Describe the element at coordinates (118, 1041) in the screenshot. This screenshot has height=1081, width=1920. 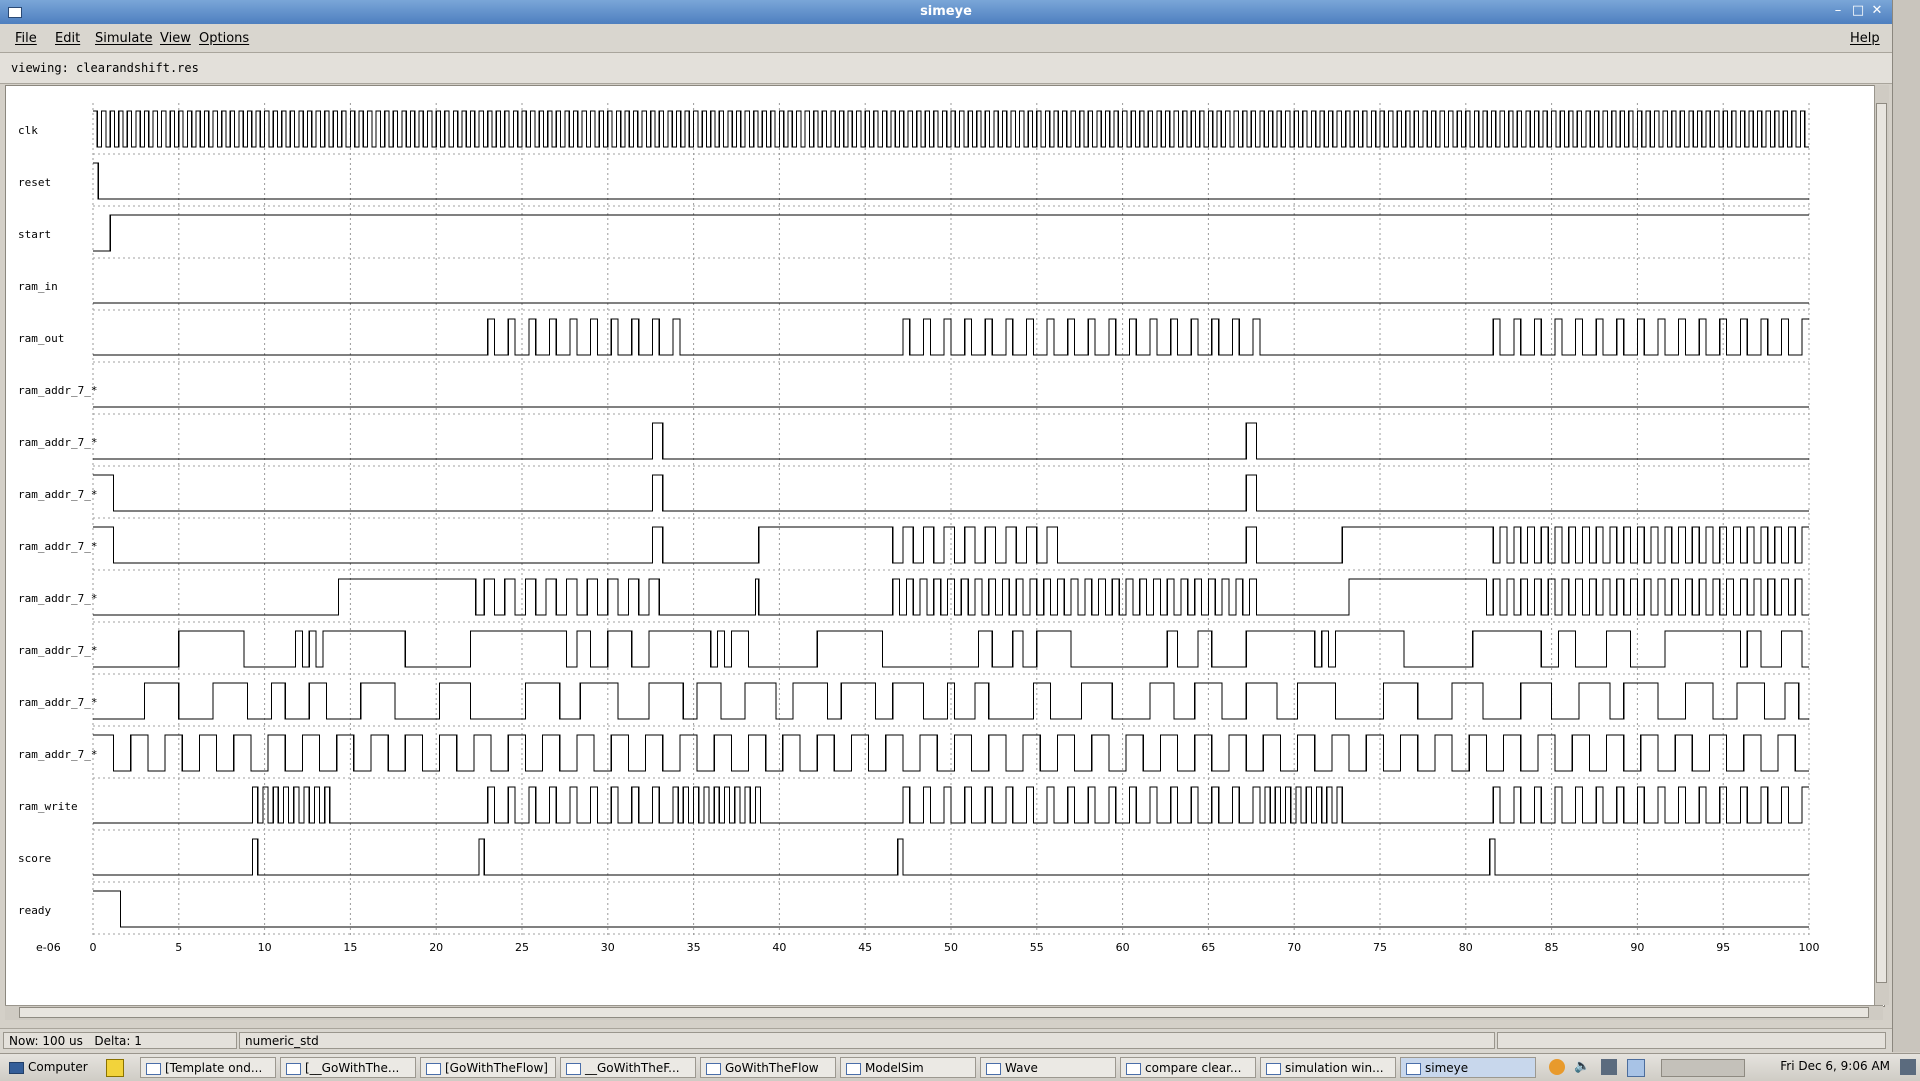
I see `sim-delta: Delta: 1` at that location.